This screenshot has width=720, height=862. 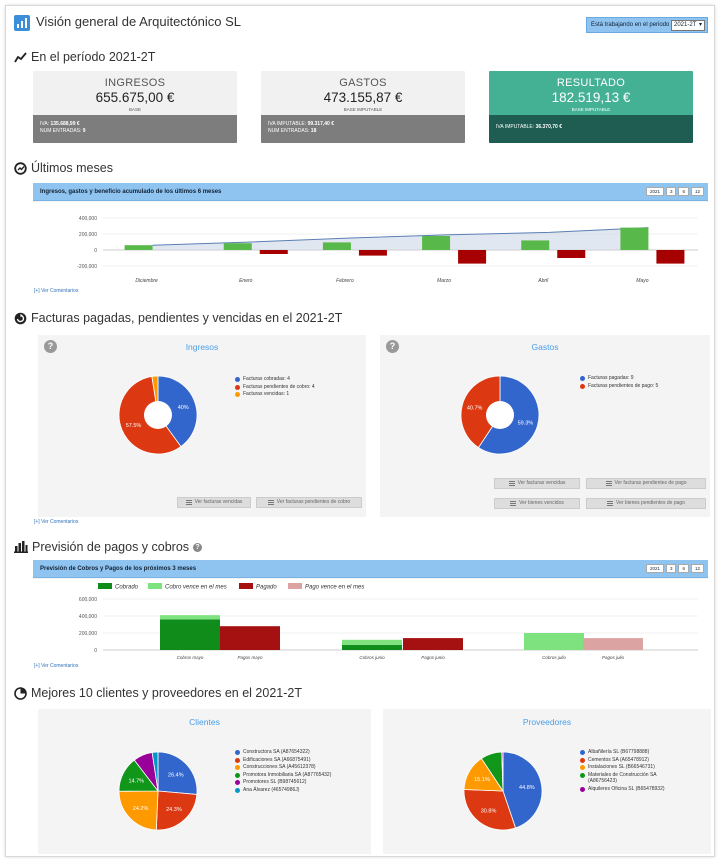 I want to click on card-value: 473.155,87 €, so click(x=363, y=97).